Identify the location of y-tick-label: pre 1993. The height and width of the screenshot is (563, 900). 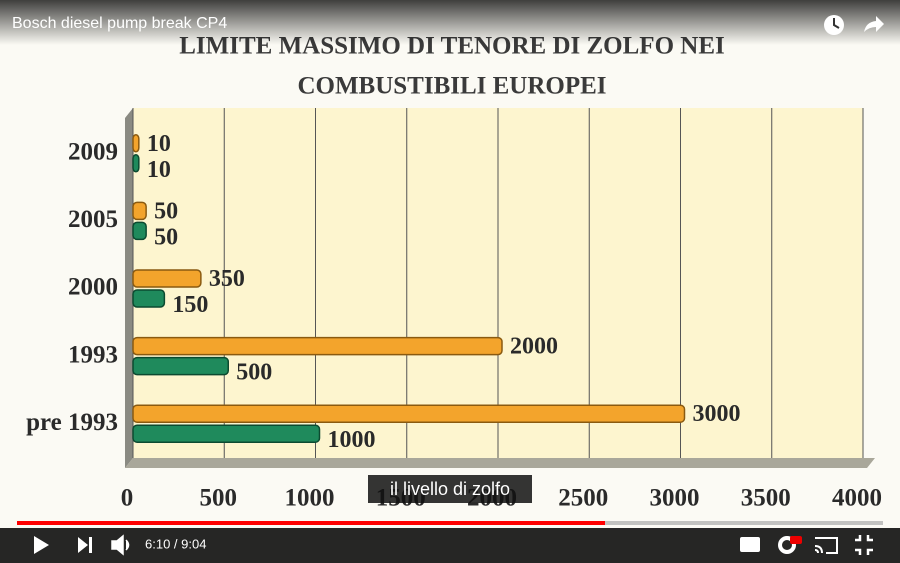
(72, 422).